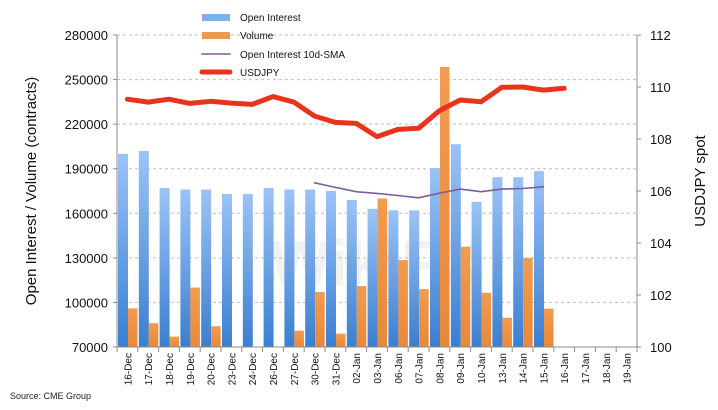 This screenshot has height=410, width=718. Describe the element at coordinates (661, 191) in the screenshot. I see `y2-tick-label: 106` at that location.